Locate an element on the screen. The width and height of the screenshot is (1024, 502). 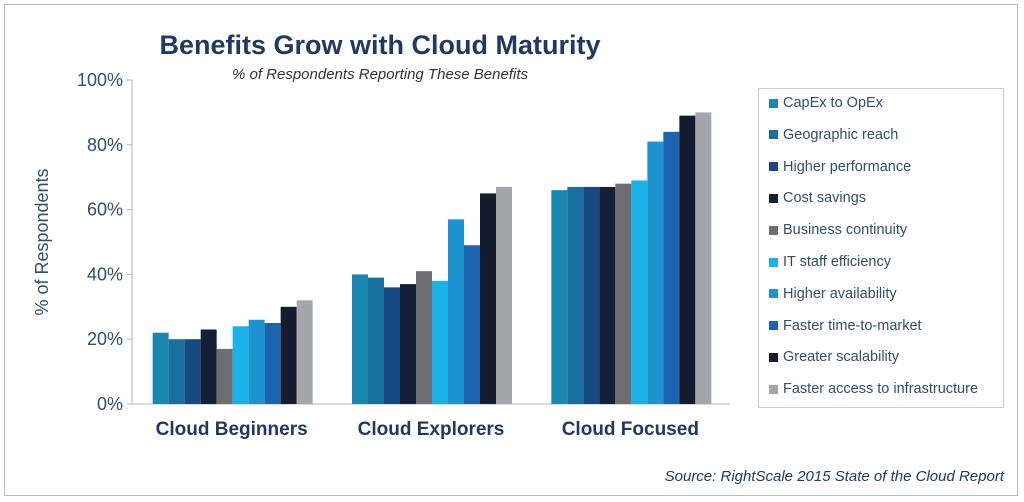
legend-item: Faster time-to-market is located at coordinates (845, 326).